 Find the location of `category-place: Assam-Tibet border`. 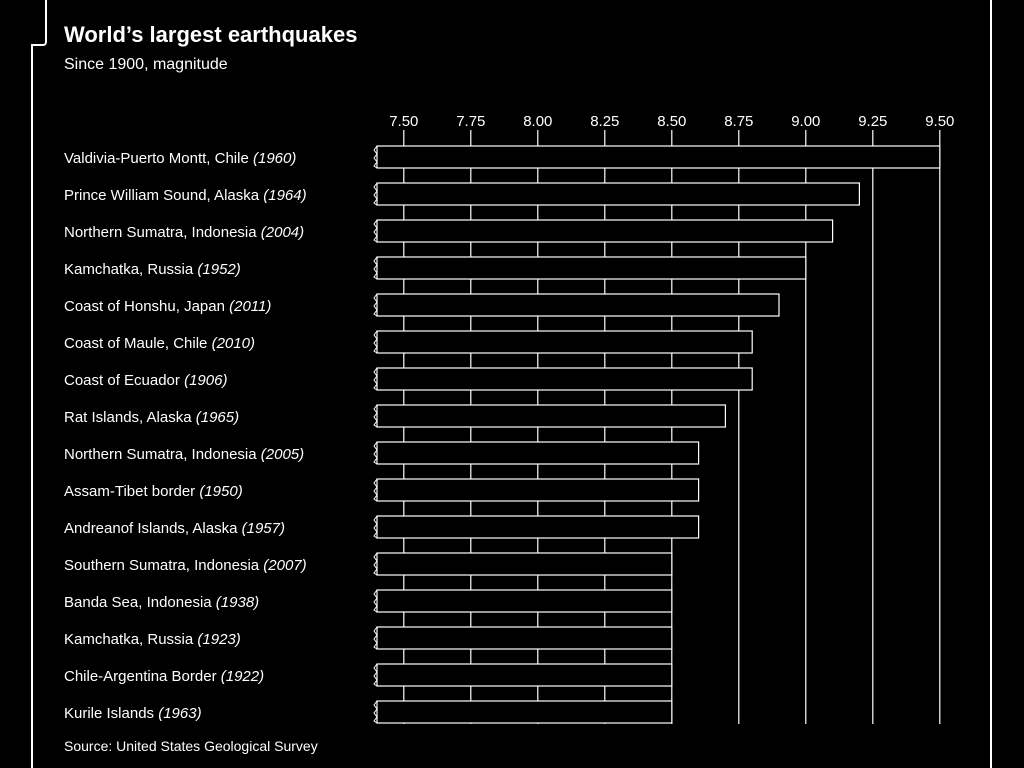

category-place: Assam-Tibet border is located at coordinates (131, 491).